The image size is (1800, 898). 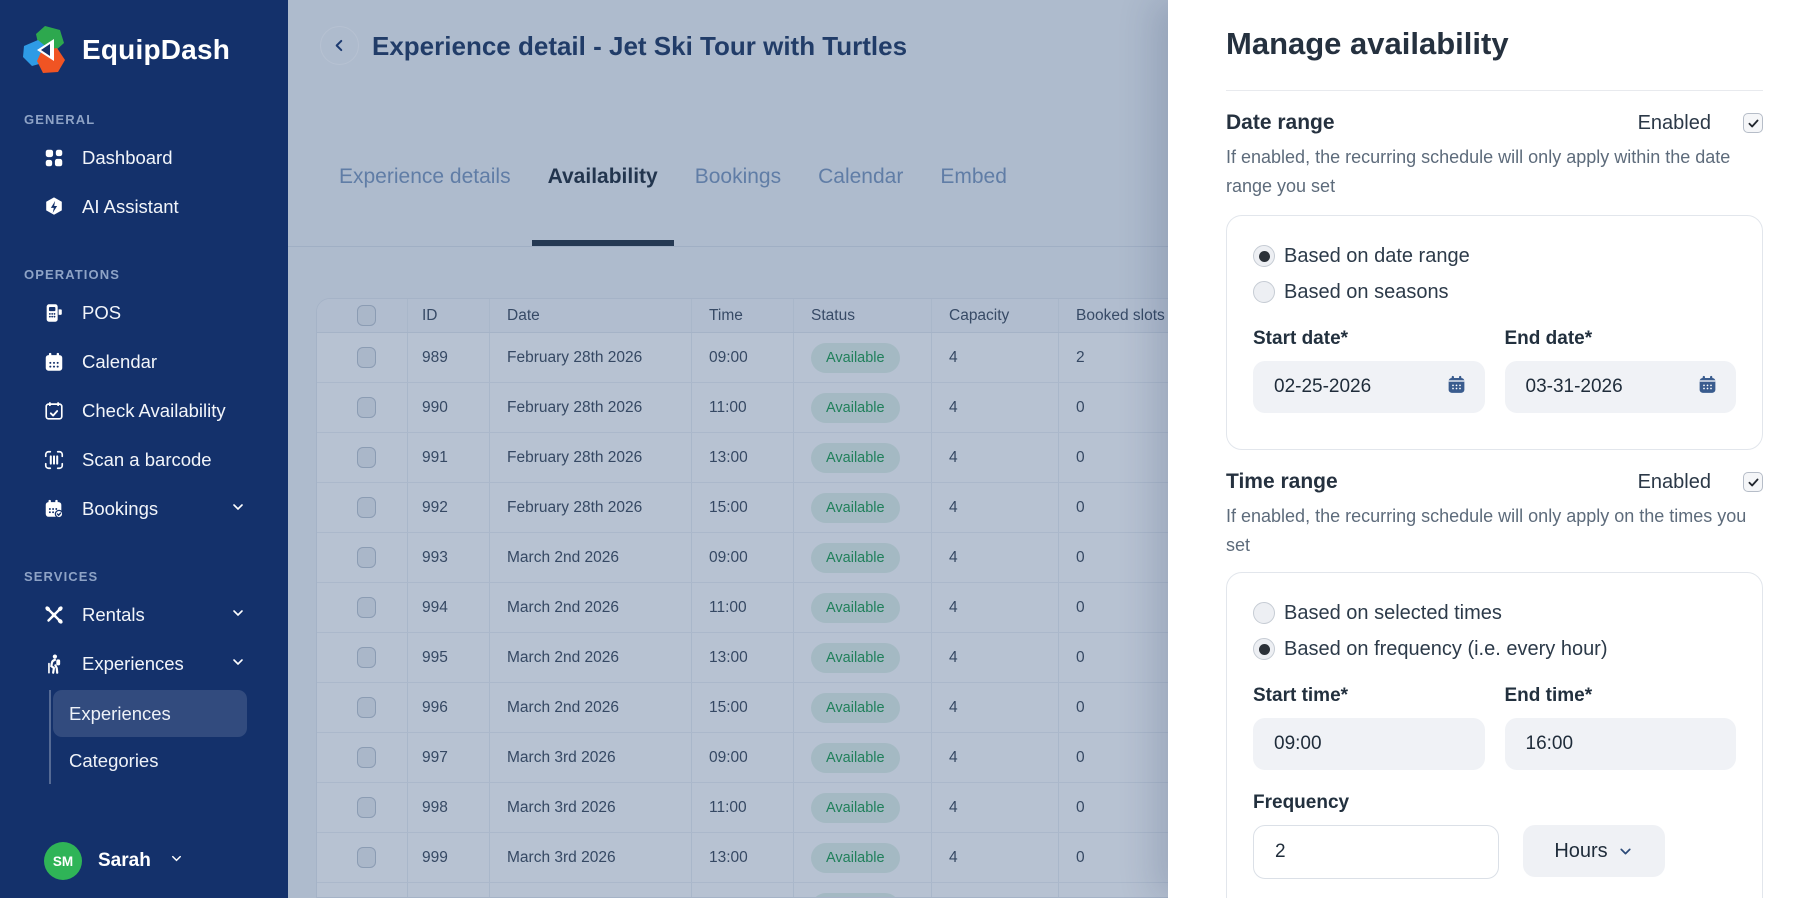 I want to click on time-range-heading: Time range, so click(x=1282, y=481).